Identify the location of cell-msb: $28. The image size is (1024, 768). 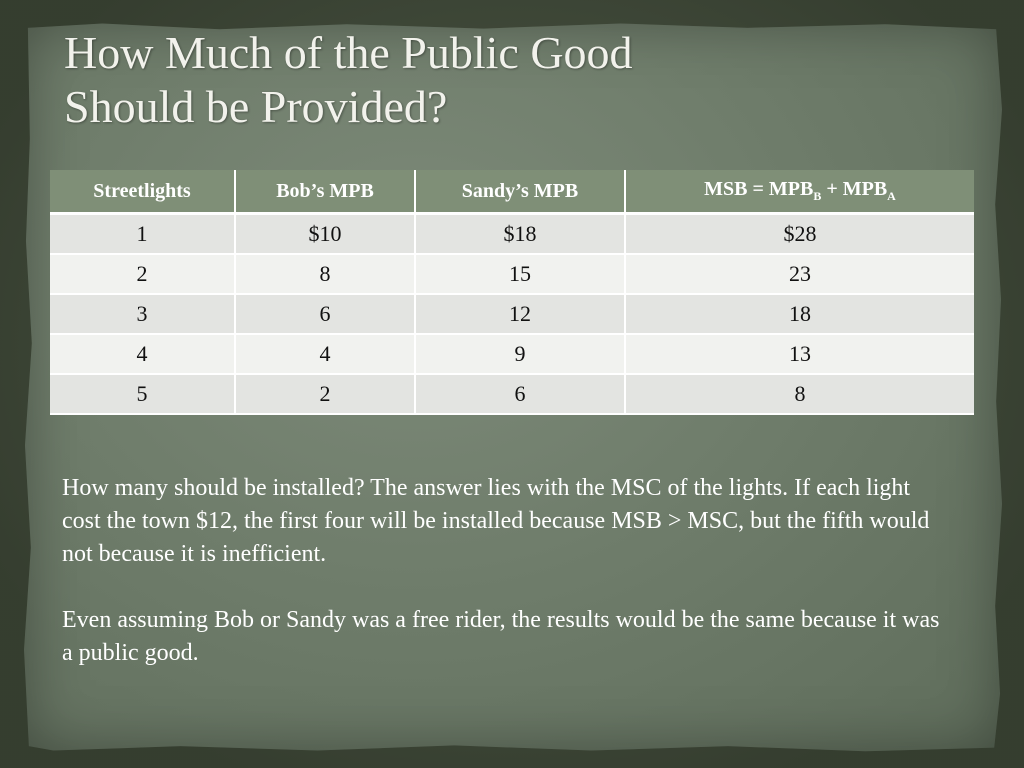
(799, 234).